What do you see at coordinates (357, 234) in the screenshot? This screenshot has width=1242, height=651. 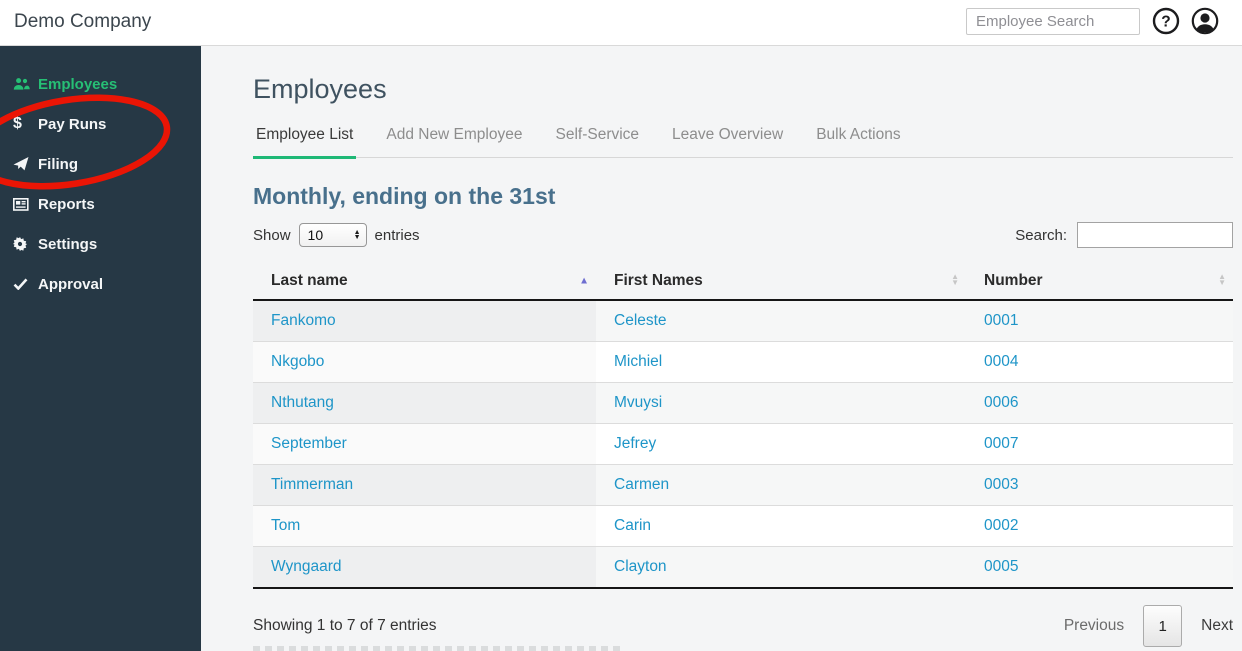 I see `select-stepper-icon: ▲ ▼` at bounding box center [357, 234].